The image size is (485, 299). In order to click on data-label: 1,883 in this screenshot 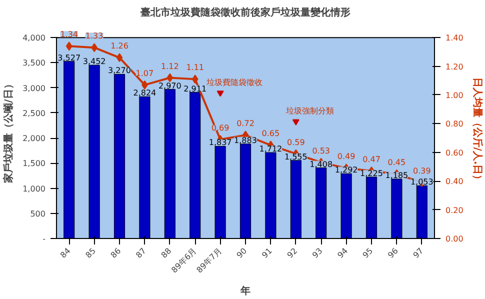, I will do `click(245, 140)`.